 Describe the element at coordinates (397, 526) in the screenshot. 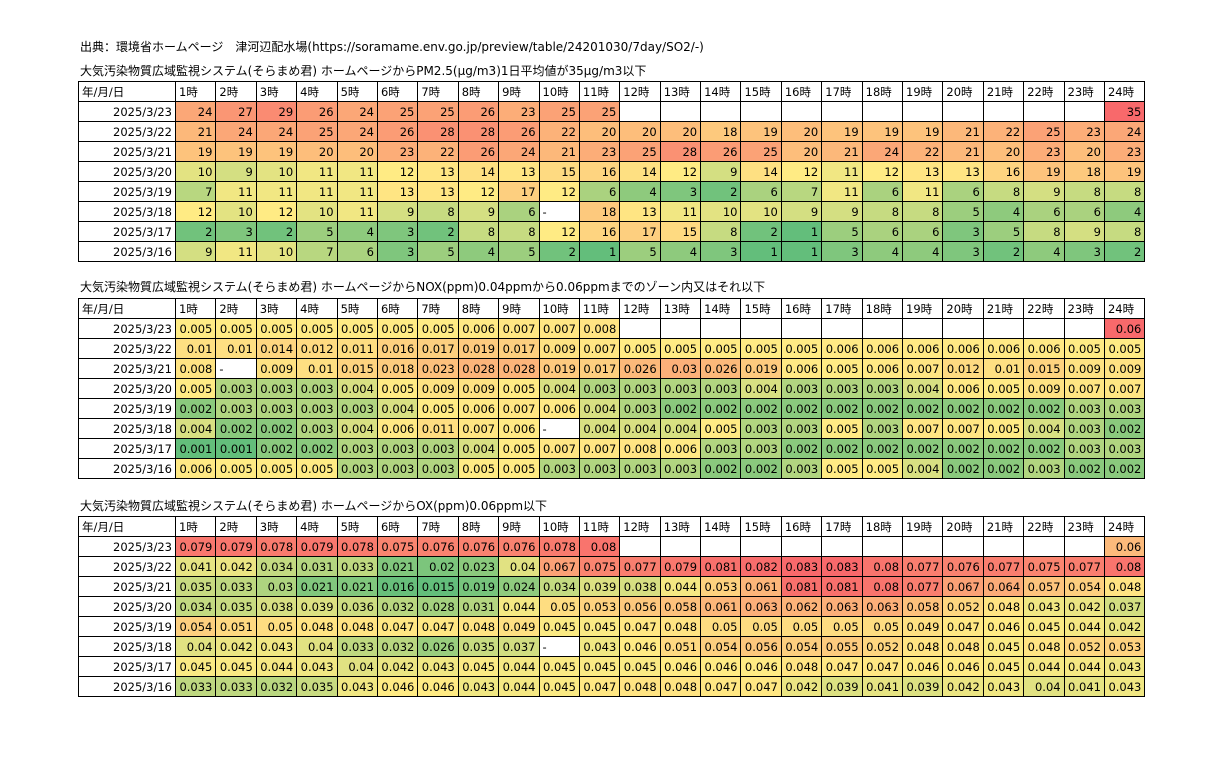

I see `hour-column-header: 6時` at that location.